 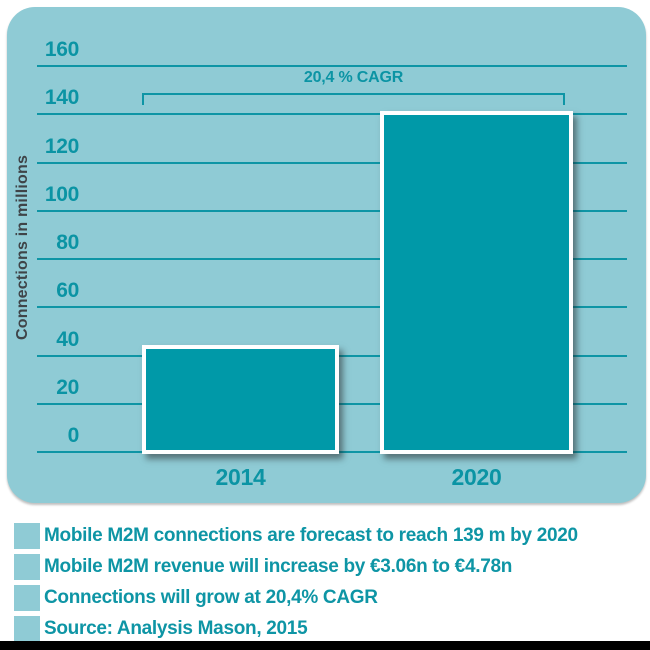 I want to click on y-tick-label: 160, so click(x=61, y=49).